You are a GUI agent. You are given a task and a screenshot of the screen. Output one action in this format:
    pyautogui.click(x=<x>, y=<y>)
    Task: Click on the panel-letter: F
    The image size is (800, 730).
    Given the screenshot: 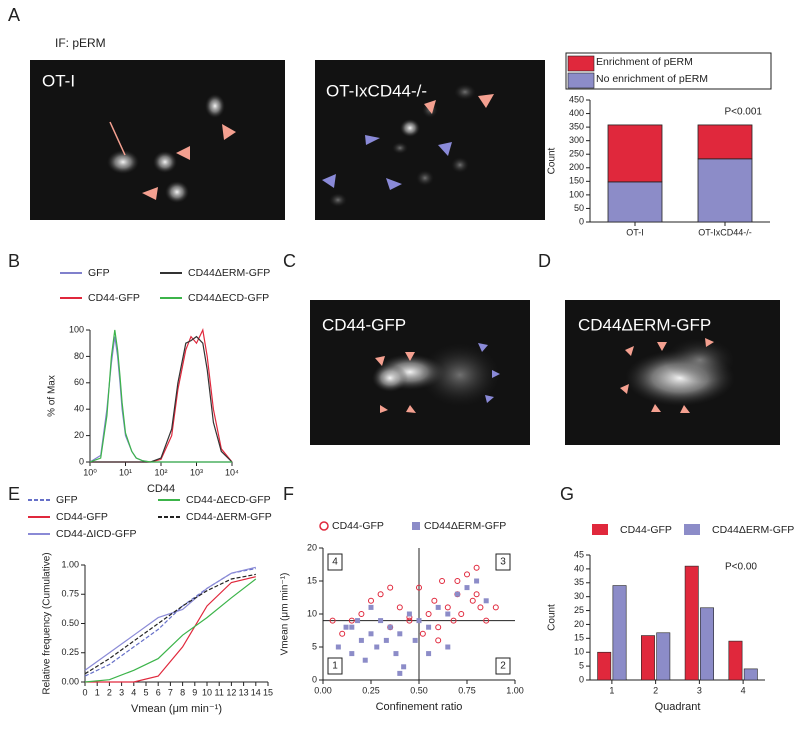 What is the action you would take?
    pyautogui.click(x=288, y=494)
    